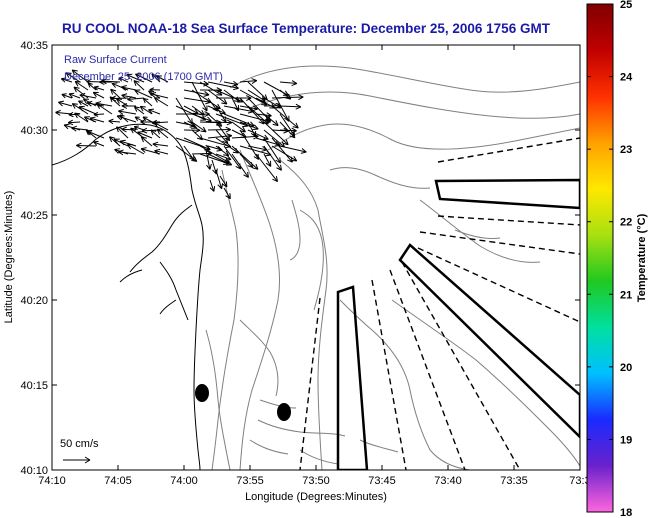 This screenshot has height=518, width=651. What do you see at coordinates (316, 481) in the screenshot?
I see `x-tick-label: 73:50` at bounding box center [316, 481].